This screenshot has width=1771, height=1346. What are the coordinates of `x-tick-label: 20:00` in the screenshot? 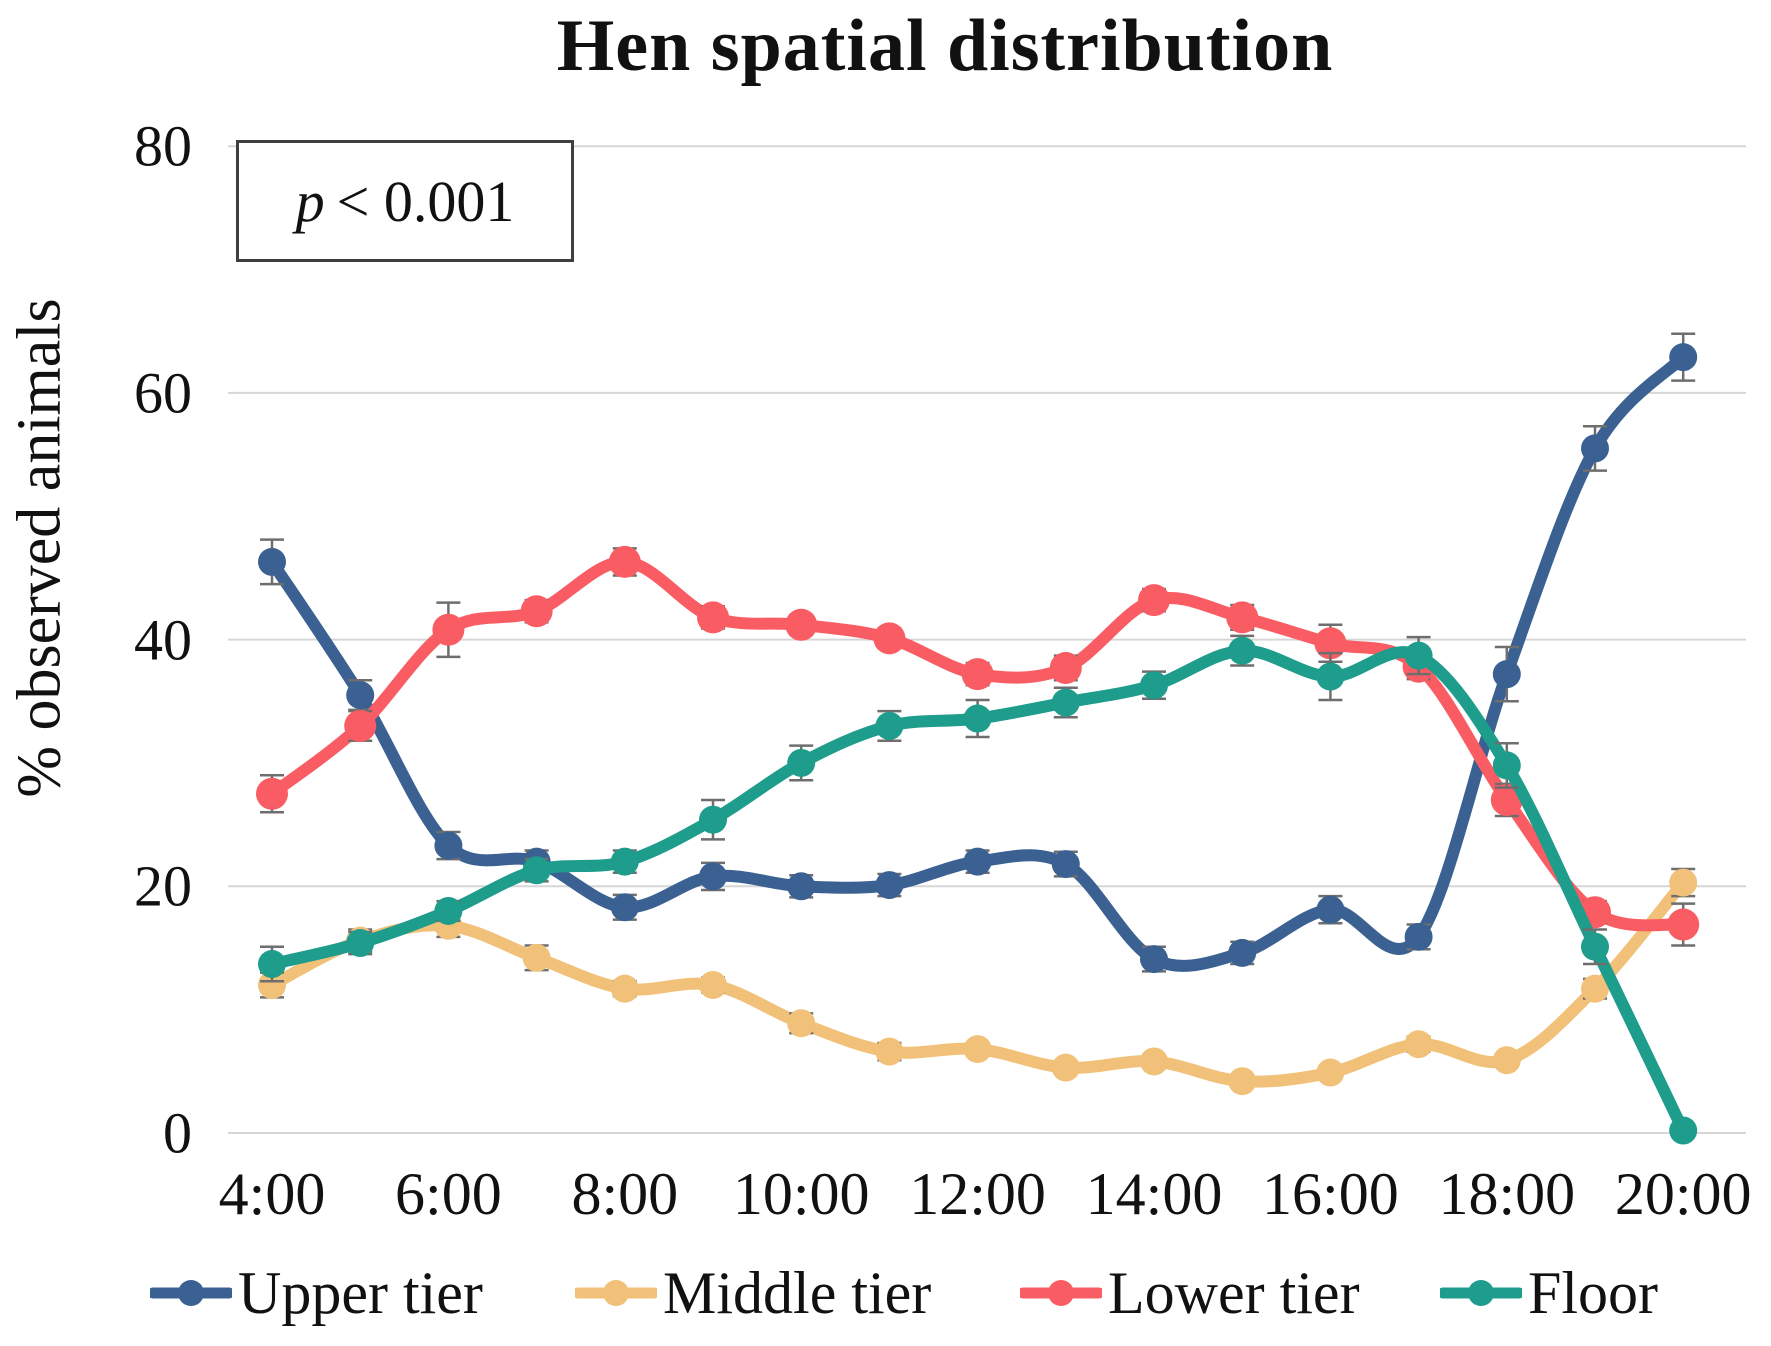 It's located at (1683, 1194).